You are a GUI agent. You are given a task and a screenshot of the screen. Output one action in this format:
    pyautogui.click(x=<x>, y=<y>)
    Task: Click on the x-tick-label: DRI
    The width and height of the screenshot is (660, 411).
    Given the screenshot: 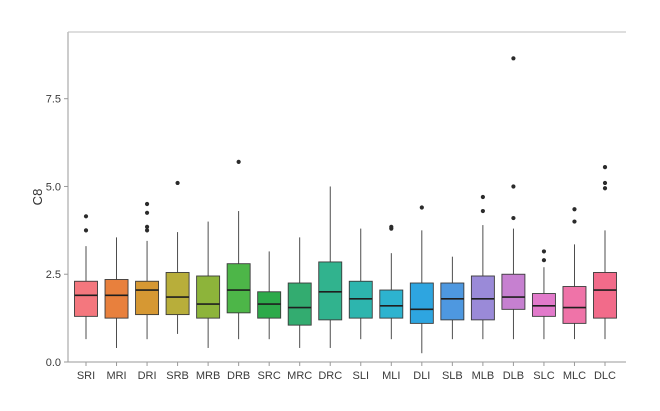 What is the action you would take?
    pyautogui.click(x=147, y=376)
    